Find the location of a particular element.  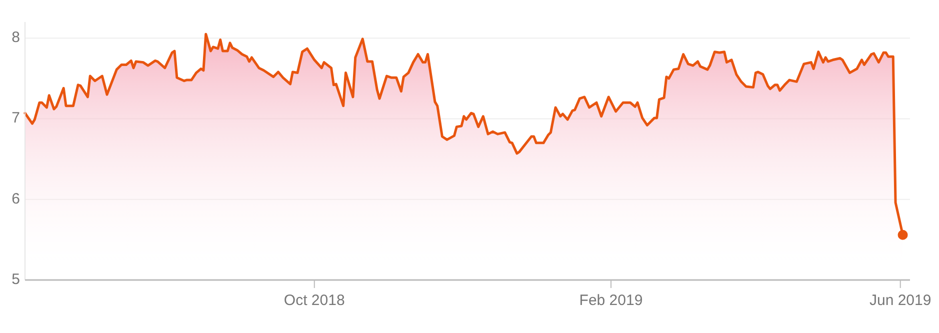

x-tick-label: Feb 2019 is located at coordinates (611, 300).